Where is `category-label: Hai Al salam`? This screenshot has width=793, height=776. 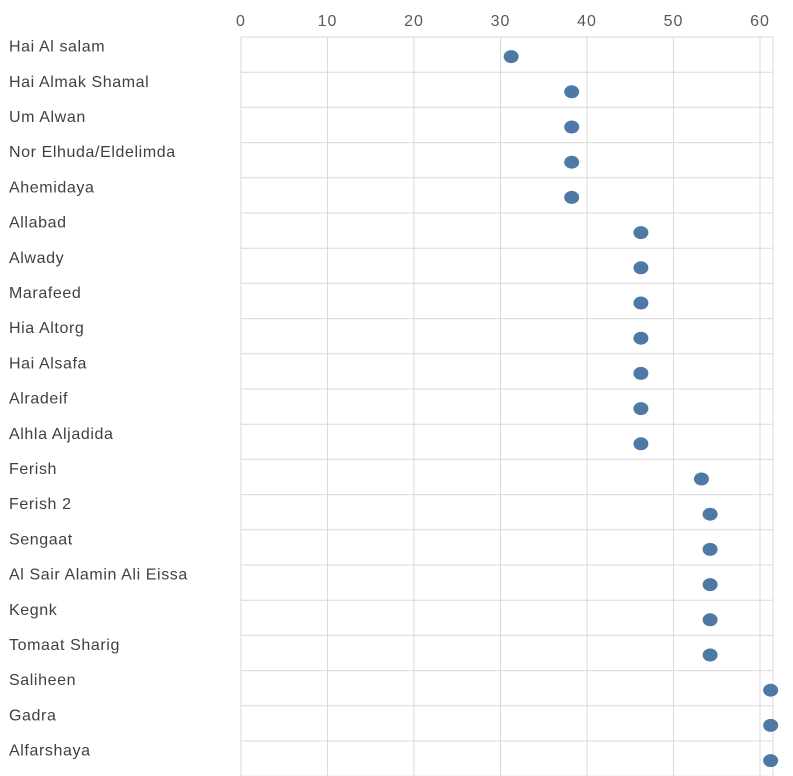
category-label: Hai Al salam is located at coordinates (57, 47).